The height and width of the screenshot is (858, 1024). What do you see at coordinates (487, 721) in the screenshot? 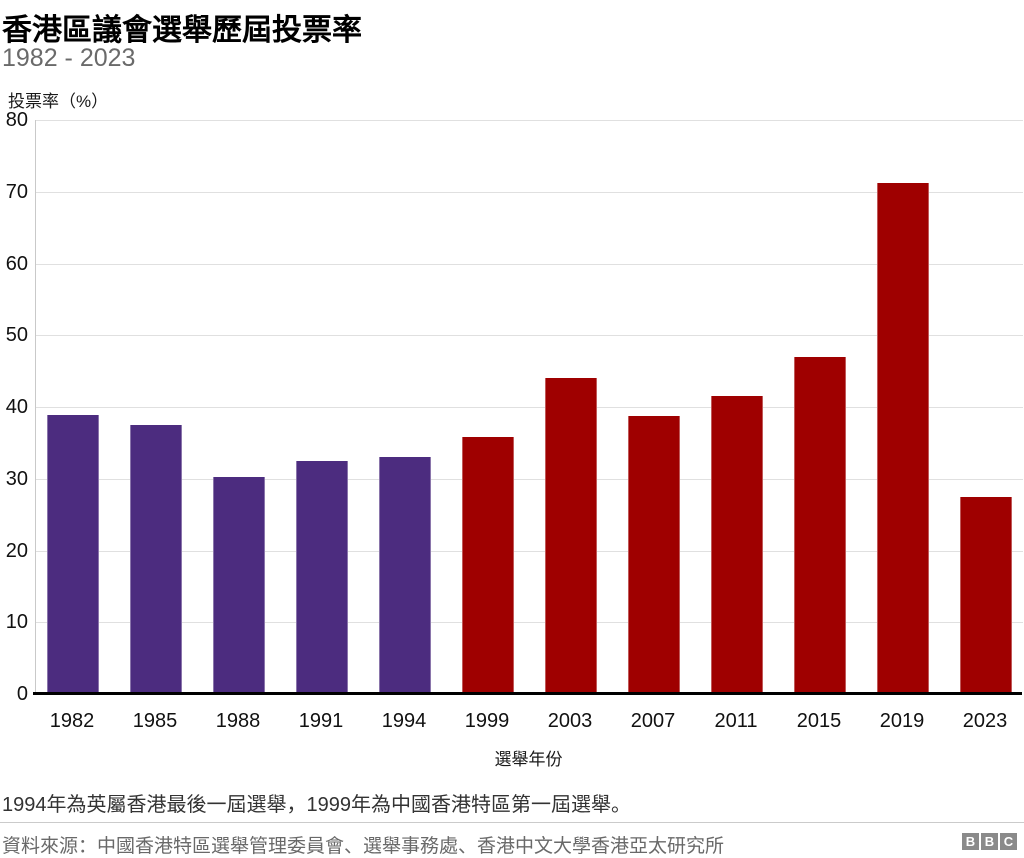
I see `x-tick-label-1999: 1999` at bounding box center [487, 721].